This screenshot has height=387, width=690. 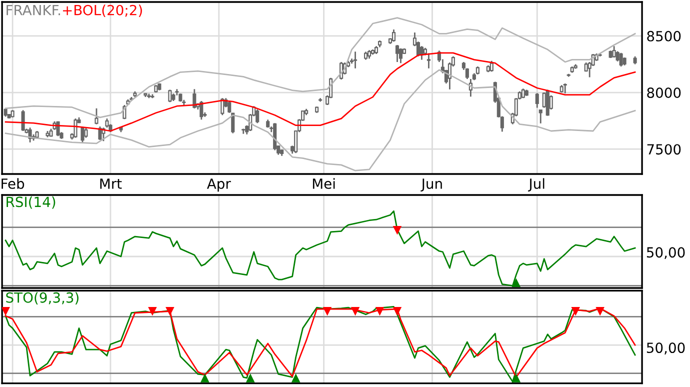 What do you see at coordinates (323, 183) in the screenshot?
I see `x-tick-label: Mei` at bounding box center [323, 183].